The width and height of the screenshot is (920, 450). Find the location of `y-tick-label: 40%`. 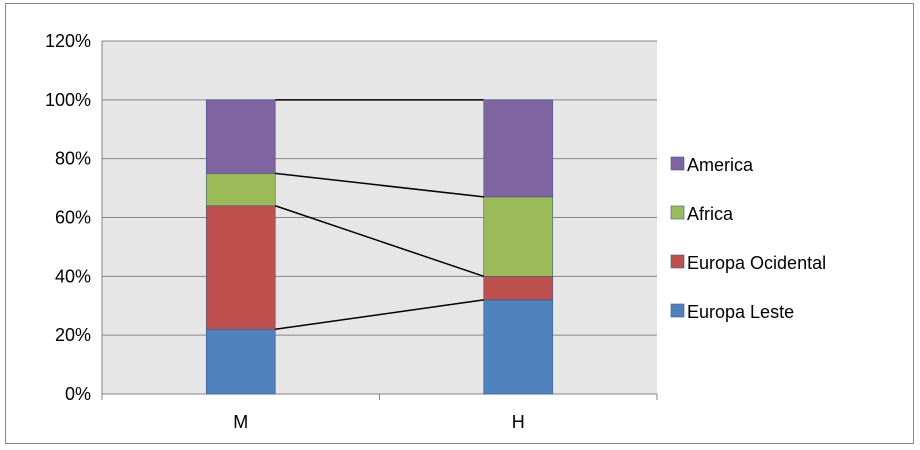

y-tick-label: 40% is located at coordinates (73, 276).